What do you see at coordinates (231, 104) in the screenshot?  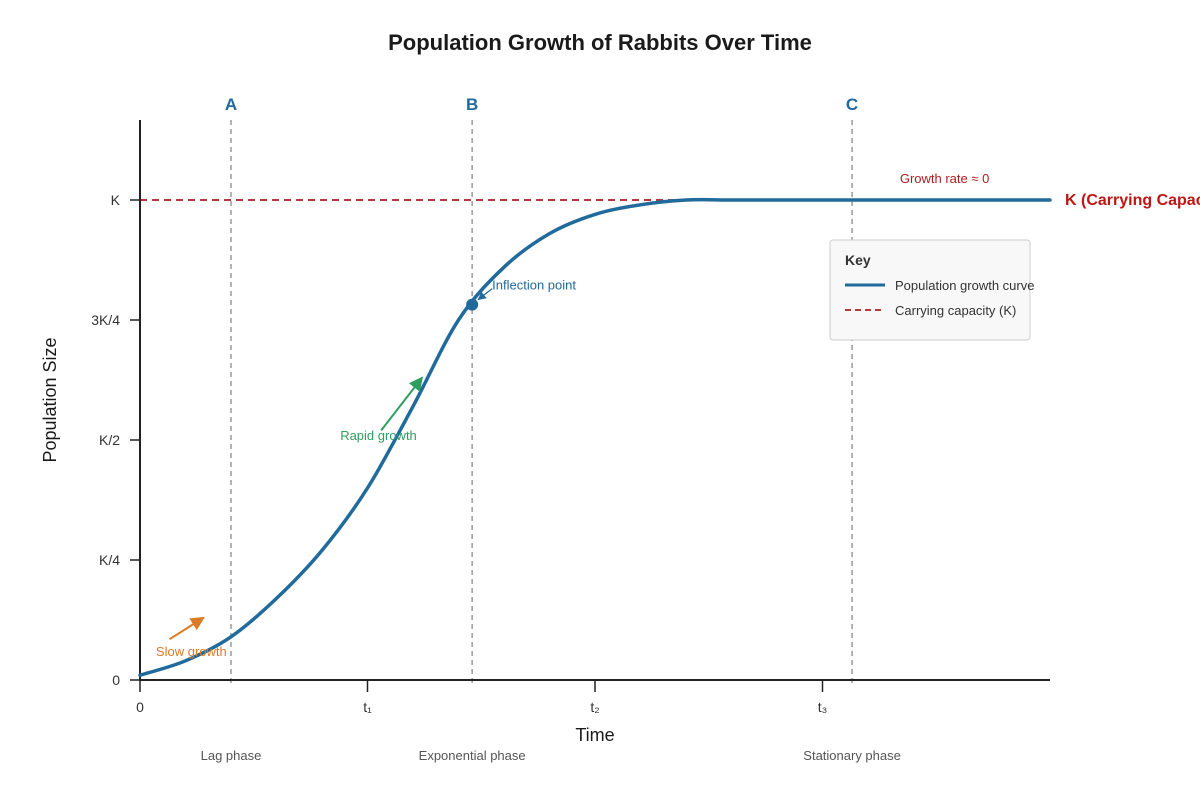 I see `vertical-marker-a-label: A` at bounding box center [231, 104].